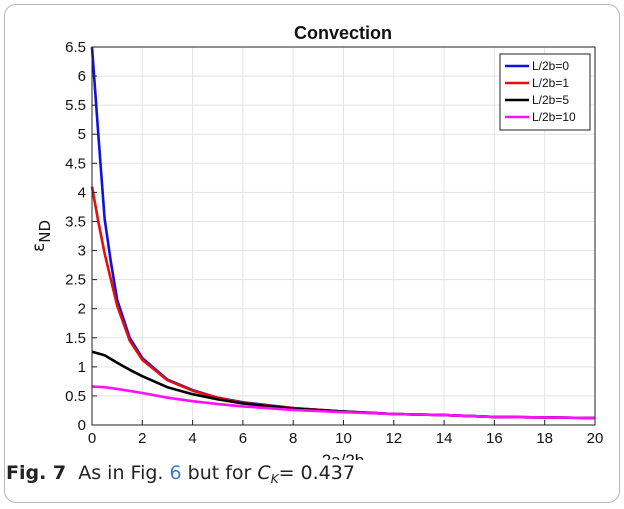 Image resolution: width=624 pixels, height=509 pixels. What do you see at coordinates (393, 438) in the screenshot?
I see `x-tick-label: 12` at bounding box center [393, 438].